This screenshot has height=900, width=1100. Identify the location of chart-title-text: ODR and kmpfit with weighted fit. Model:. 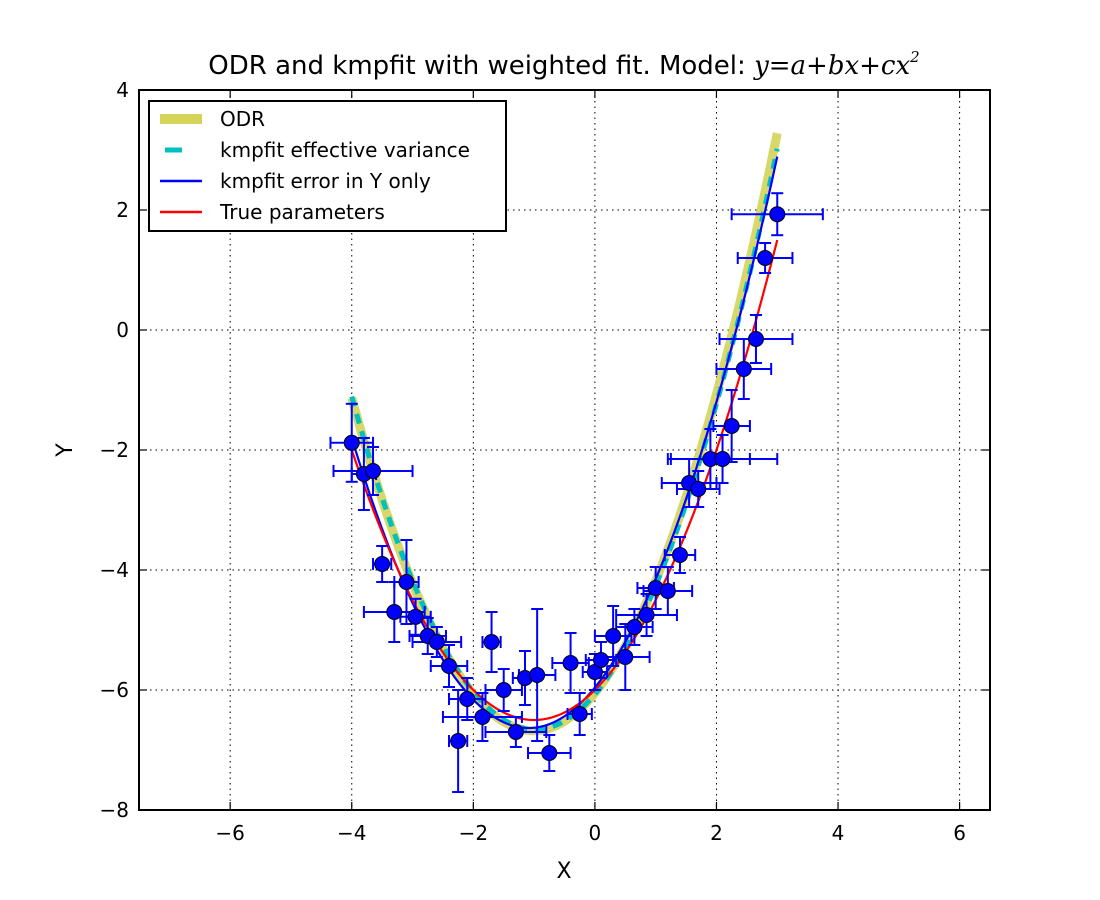
(481, 66).